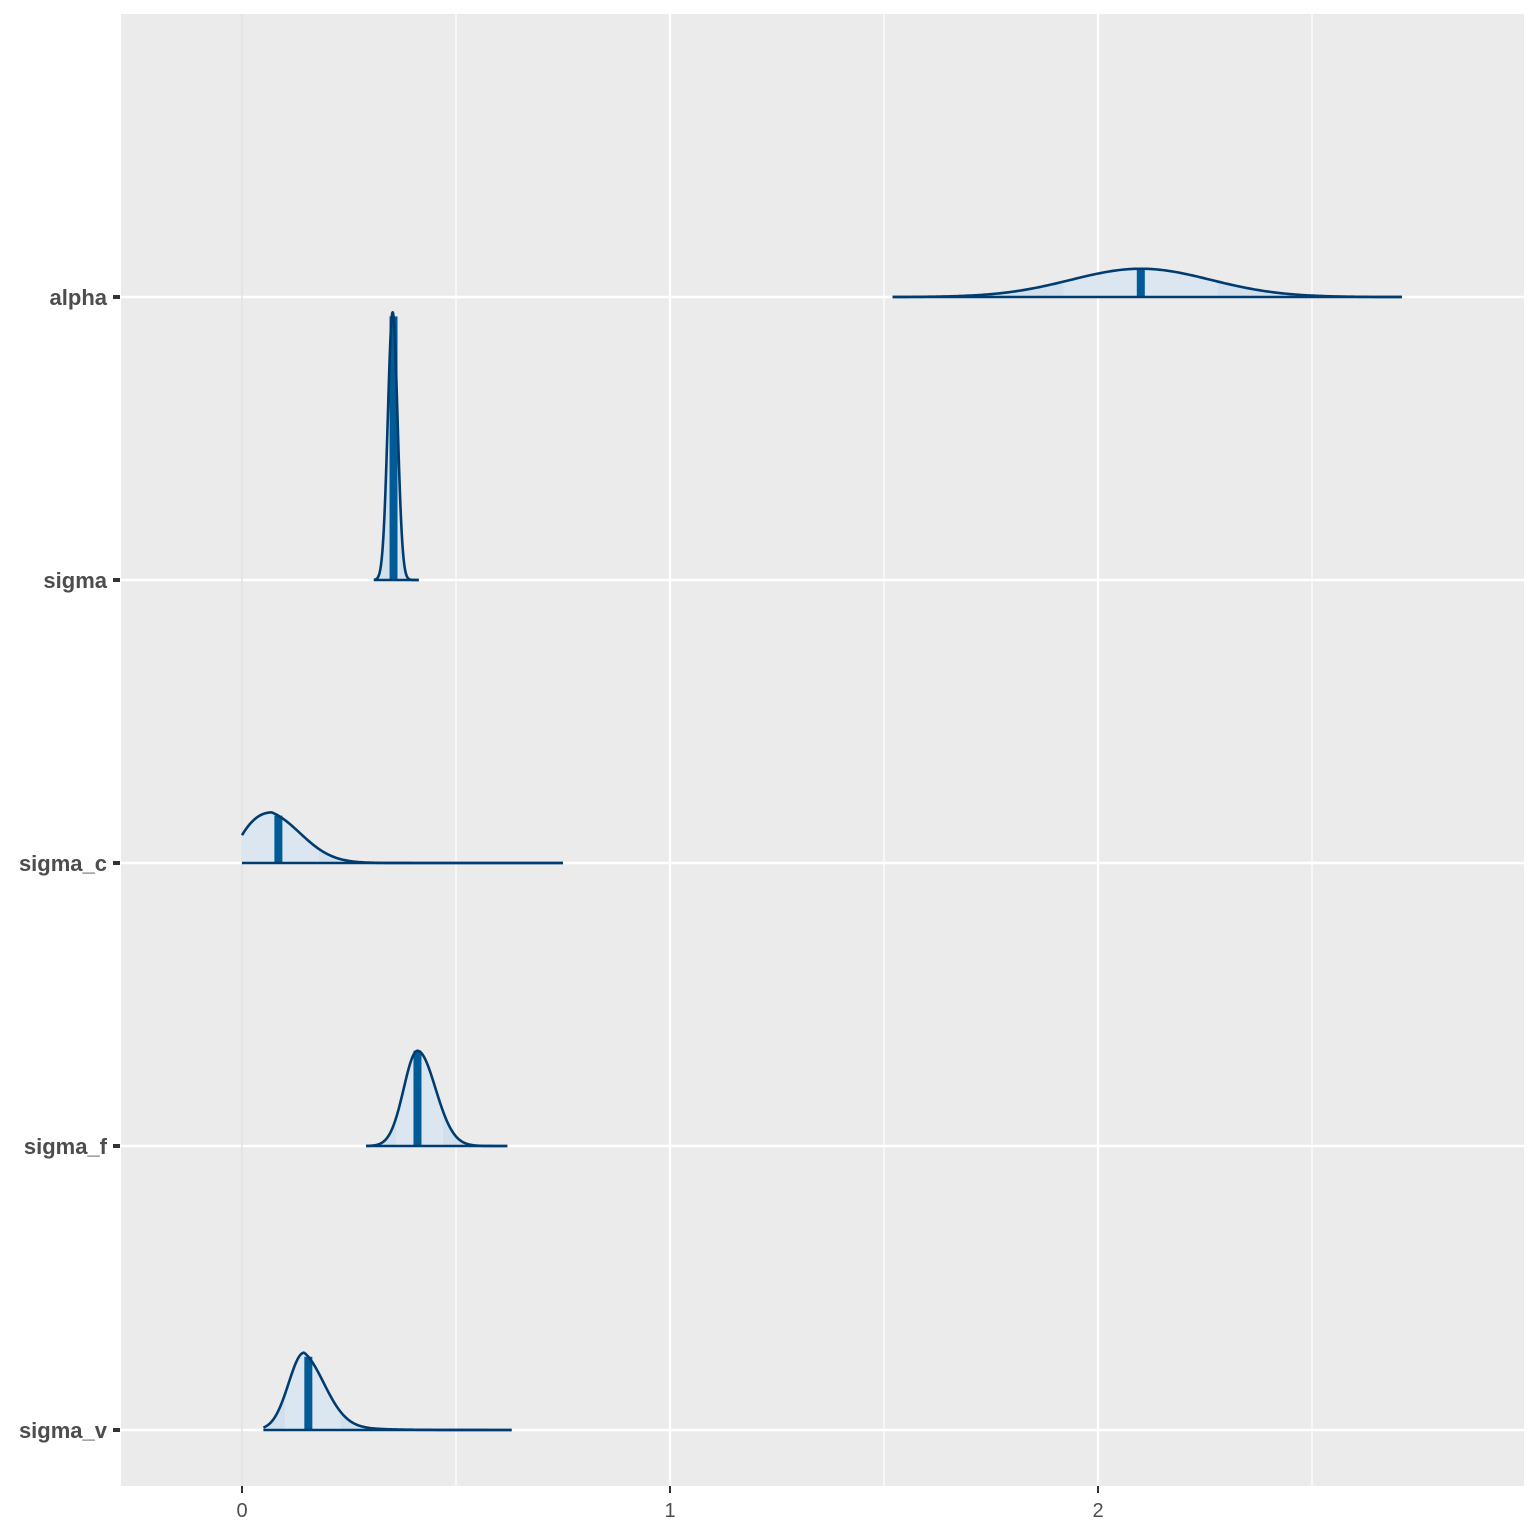 Image resolution: width=1536 pixels, height=1536 pixels. What do you see at coordinates (75, 580) in the screenshot?
I see `y-tick-label: sigma` at bounding box center [75, 580].